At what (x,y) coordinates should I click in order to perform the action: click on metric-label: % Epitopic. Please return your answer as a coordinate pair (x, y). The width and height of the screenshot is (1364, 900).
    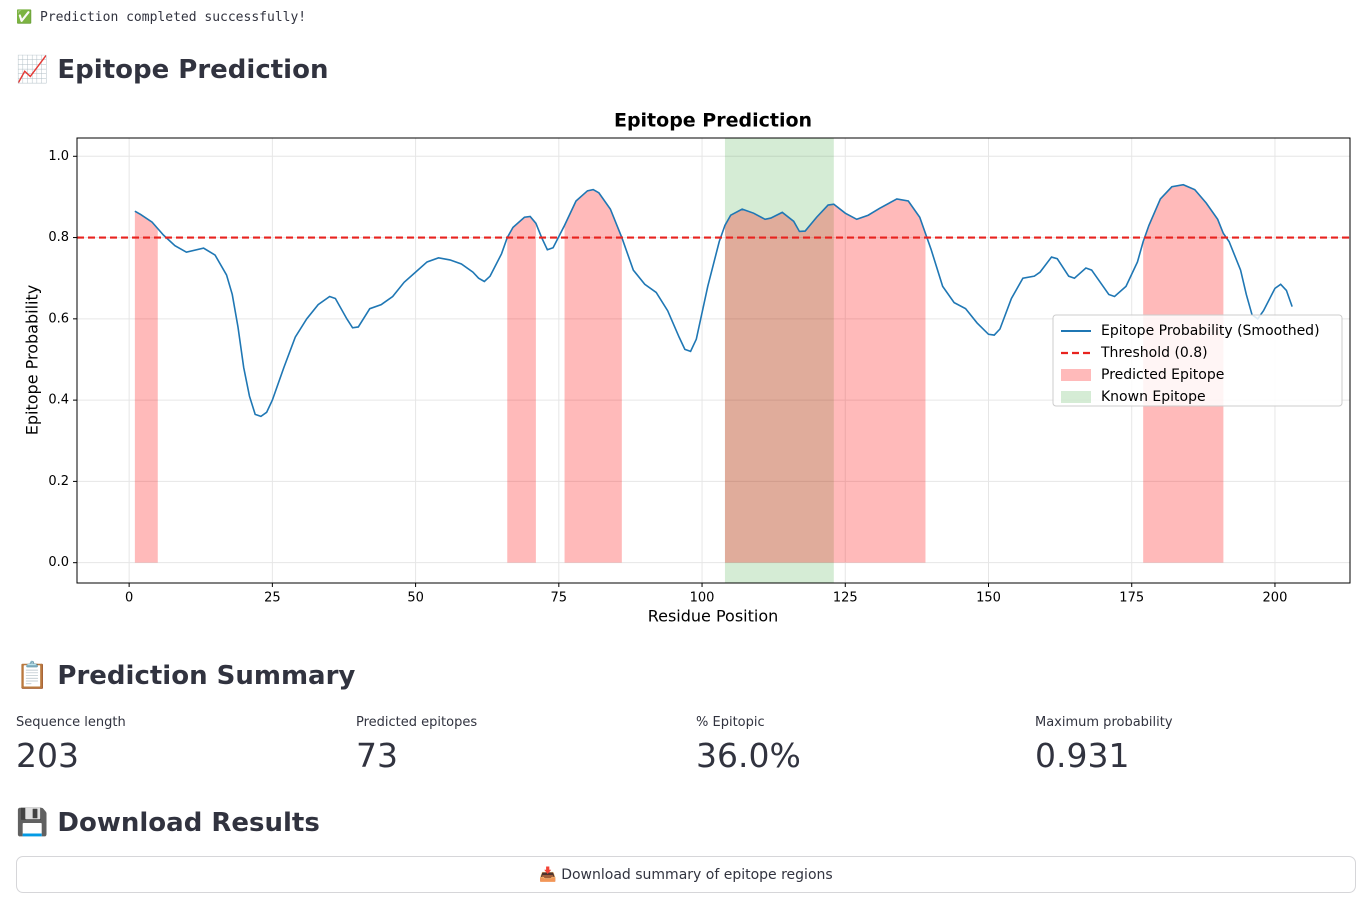
    Looking at the image, I should click on (730, 722).